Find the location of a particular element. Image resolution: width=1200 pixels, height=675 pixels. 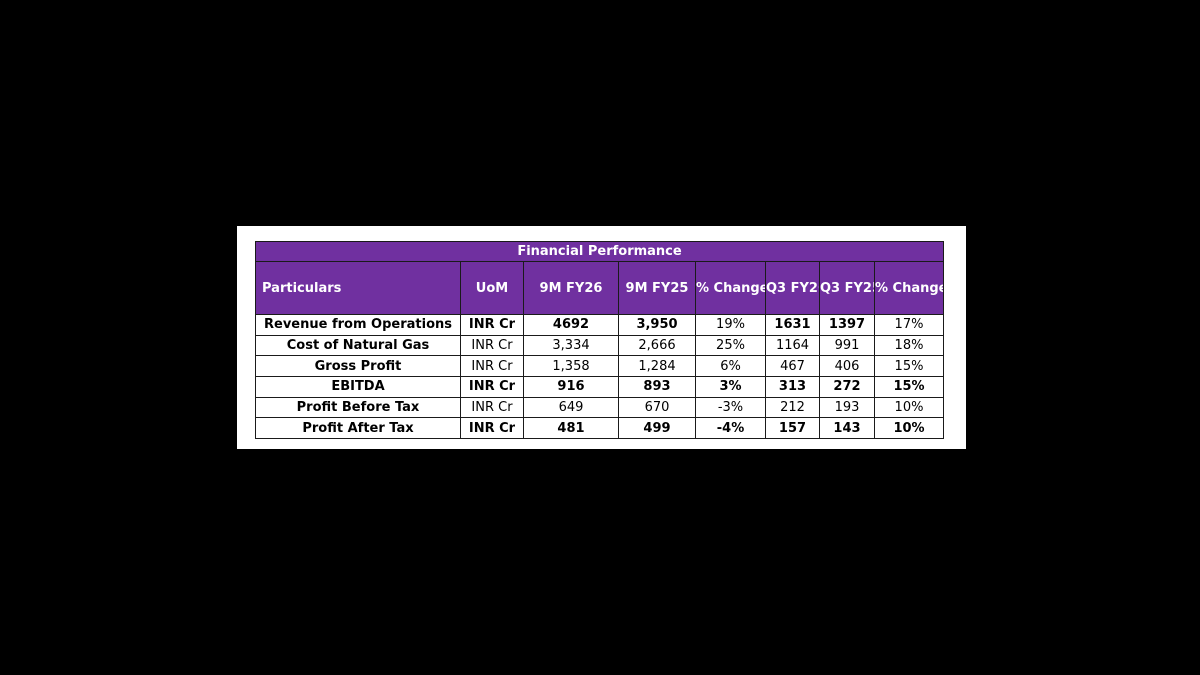

cell-q3-fy25: 406 is located at coordinates (847, 366).